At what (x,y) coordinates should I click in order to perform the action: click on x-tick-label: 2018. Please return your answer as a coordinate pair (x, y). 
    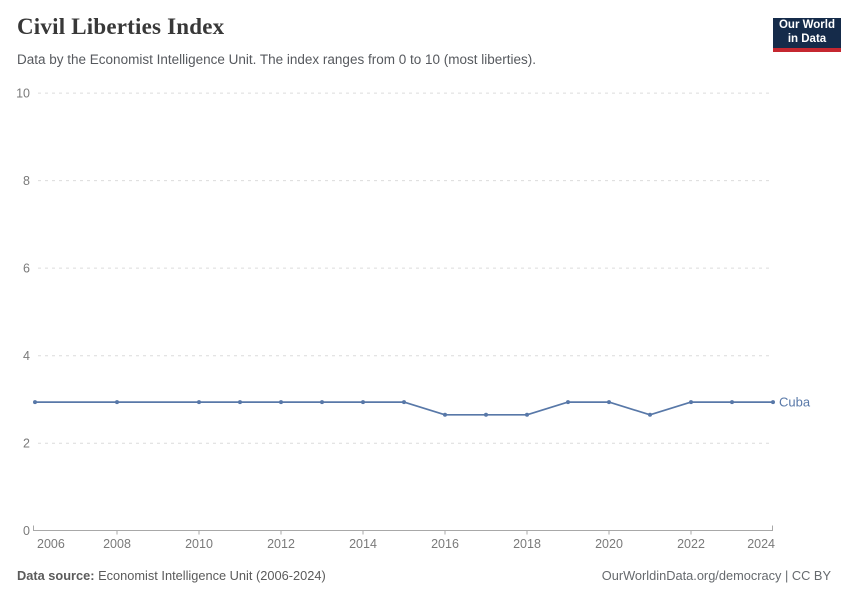
    Looking at the image, I should click on (527, 544).